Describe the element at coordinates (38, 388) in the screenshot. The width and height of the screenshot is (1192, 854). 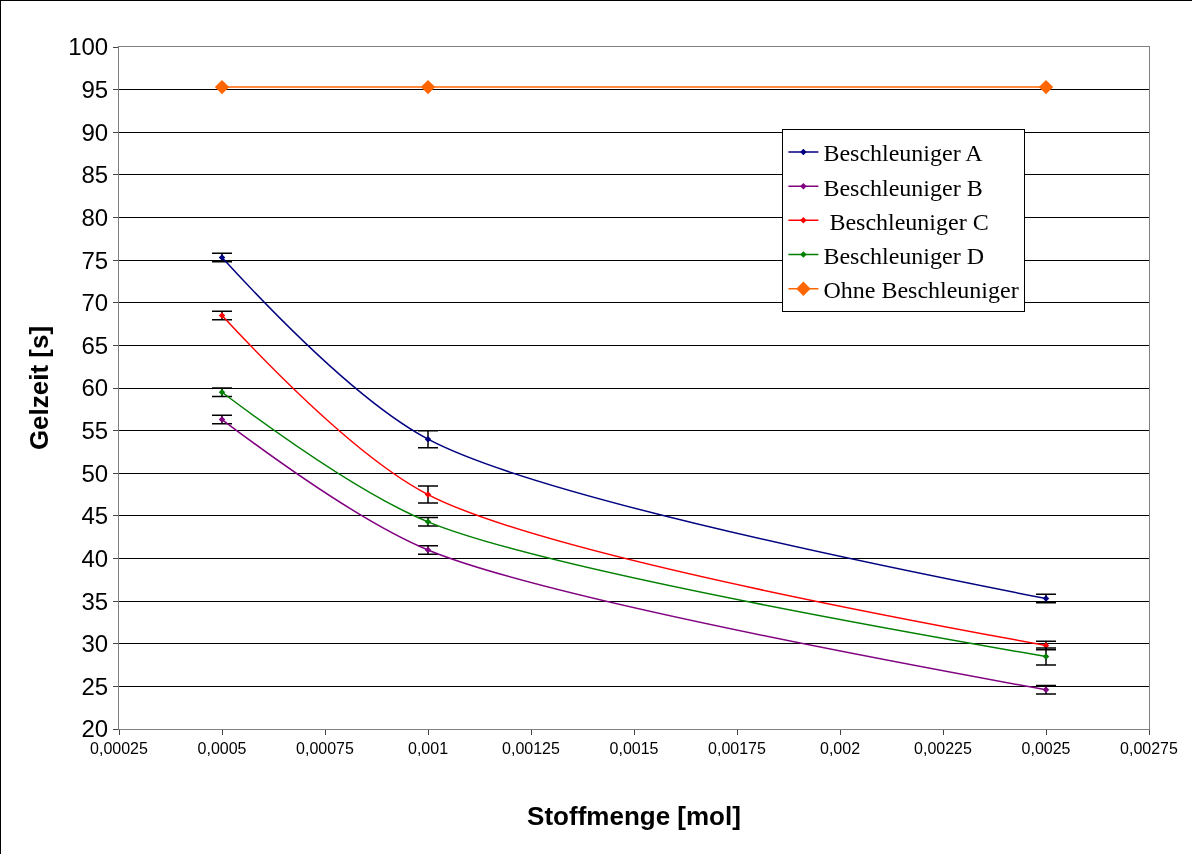
I see `y-axis-title: Gelzeit [s]` at that location.